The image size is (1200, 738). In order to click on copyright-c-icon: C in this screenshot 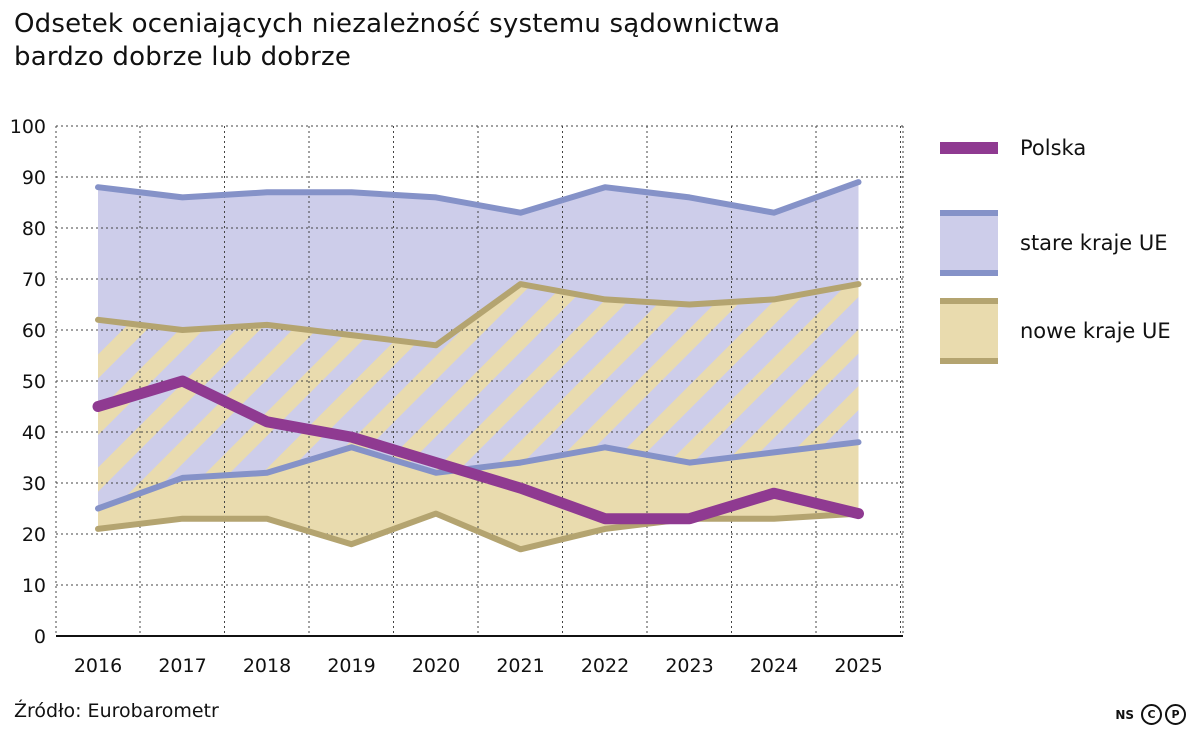, I will do `click(1151, 714)`.